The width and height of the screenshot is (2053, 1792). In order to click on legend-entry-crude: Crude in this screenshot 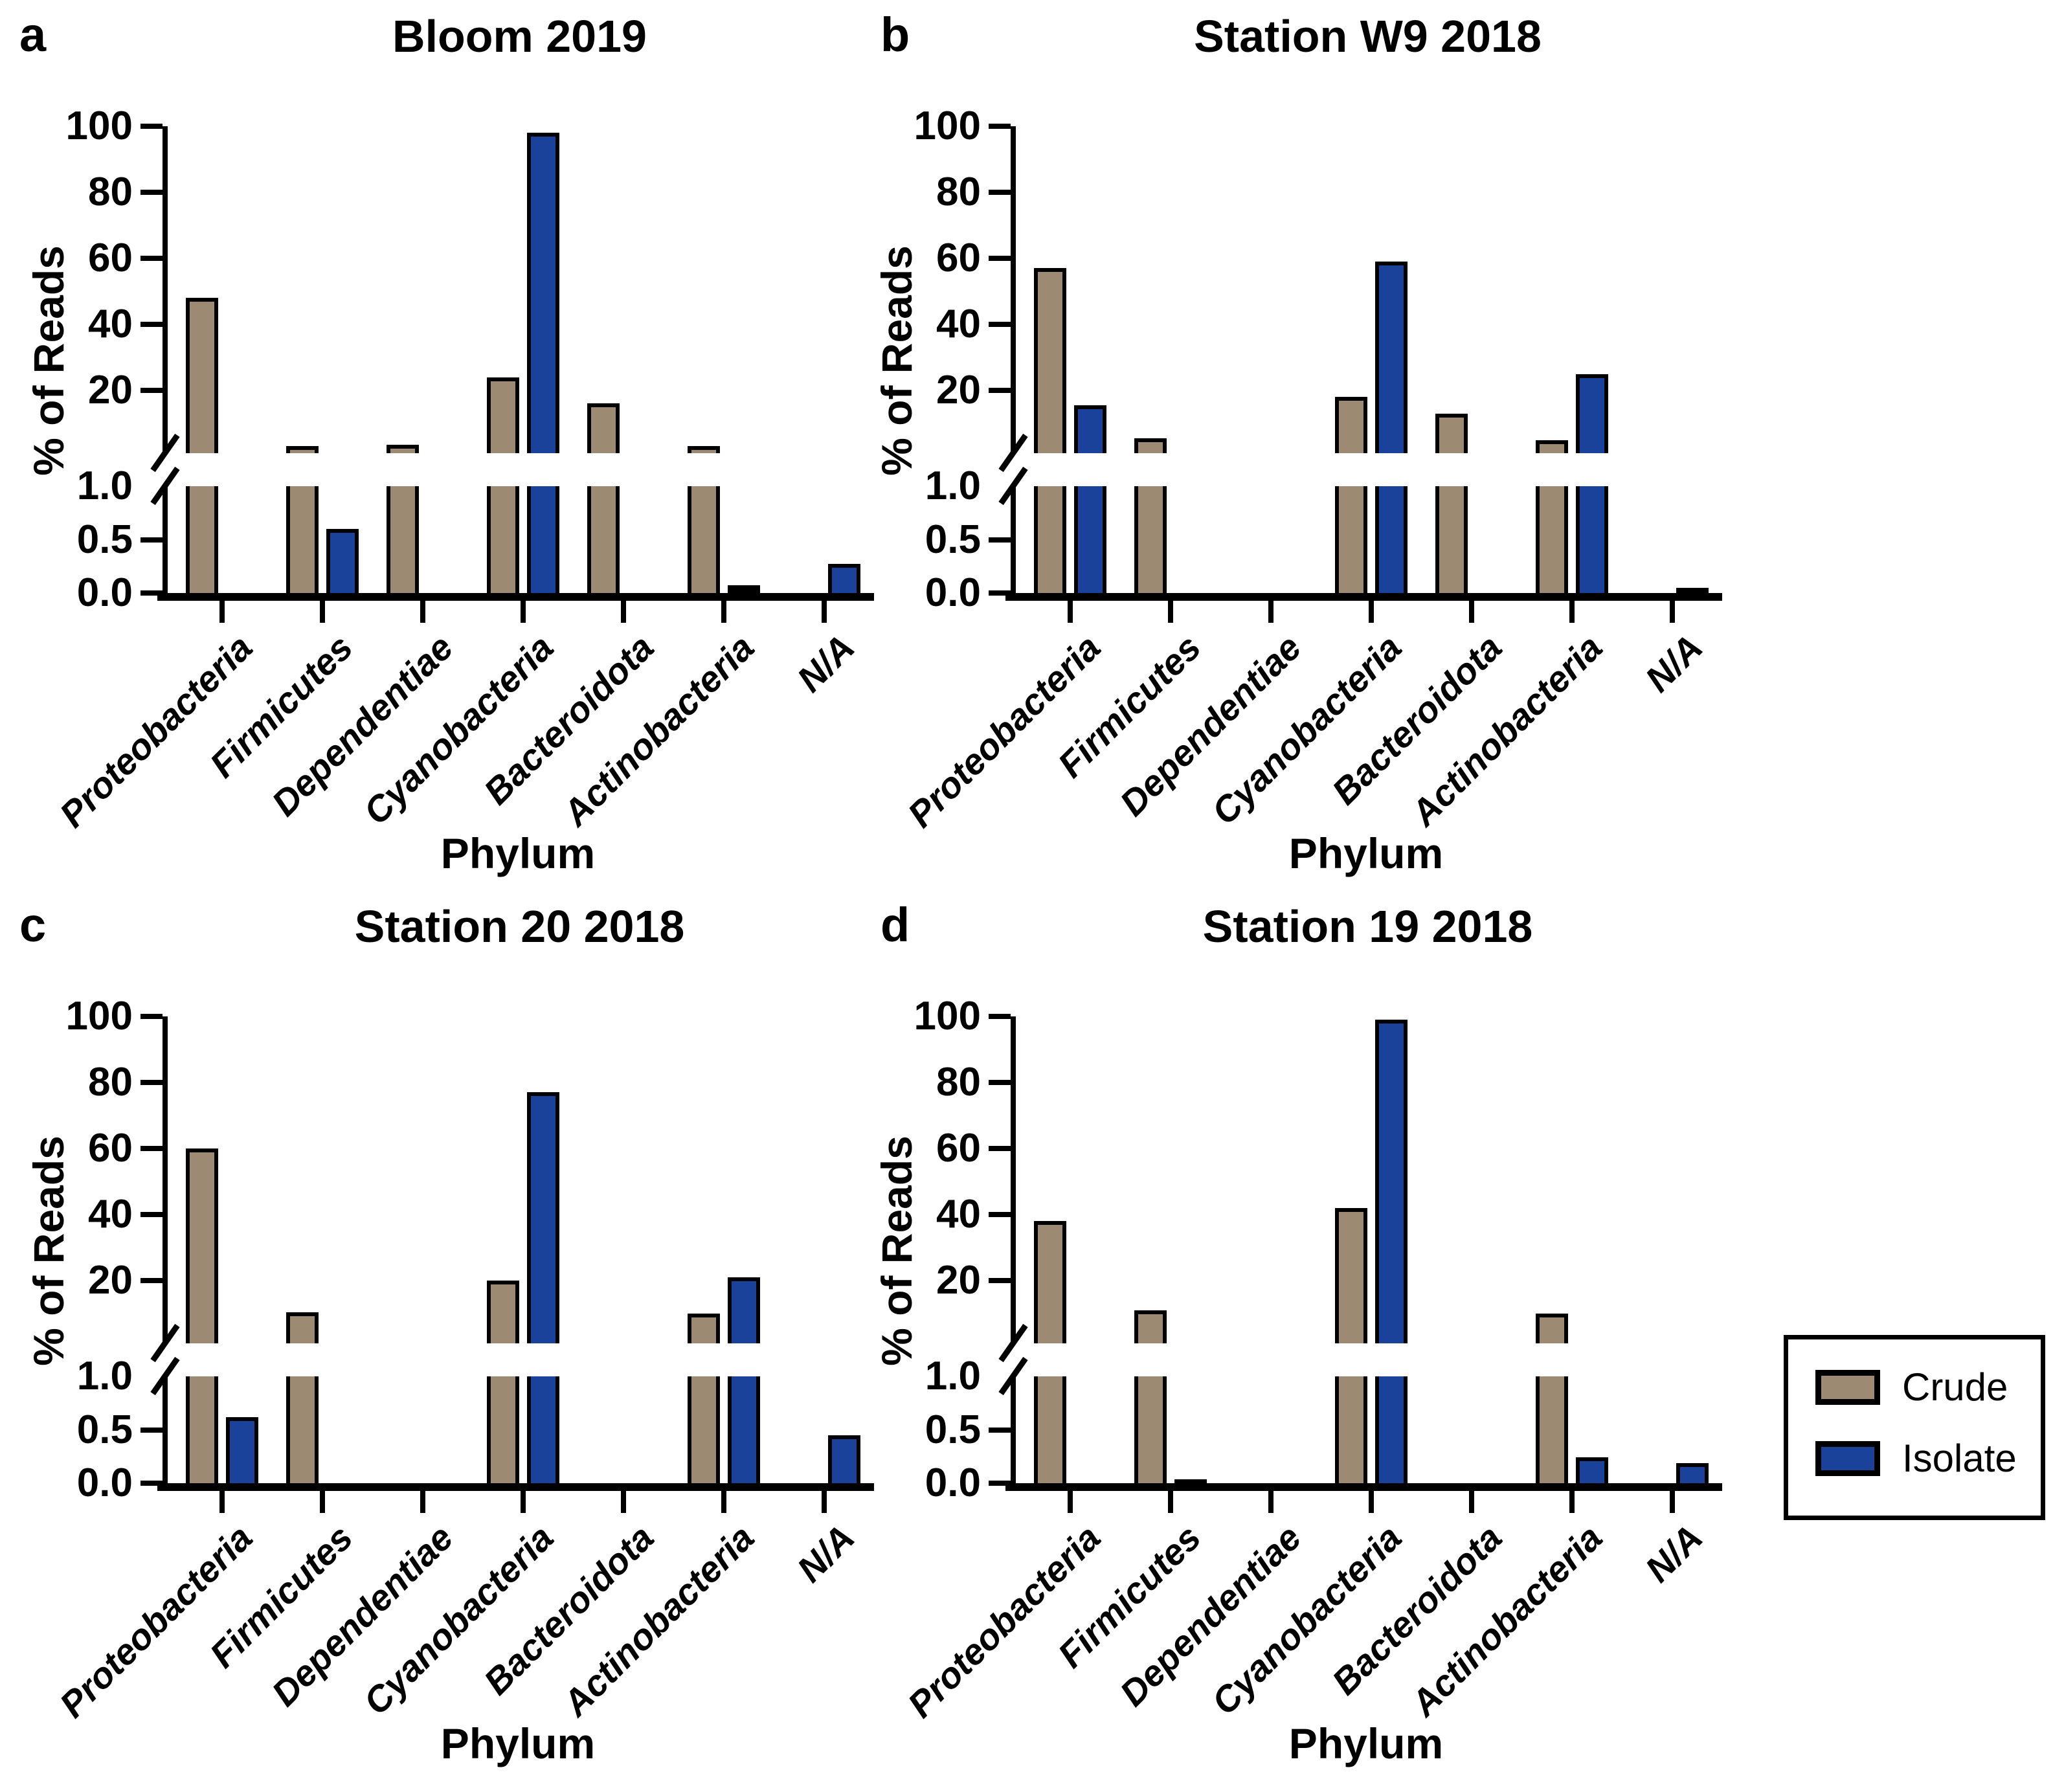, I will do `click(1911, 1387)`.